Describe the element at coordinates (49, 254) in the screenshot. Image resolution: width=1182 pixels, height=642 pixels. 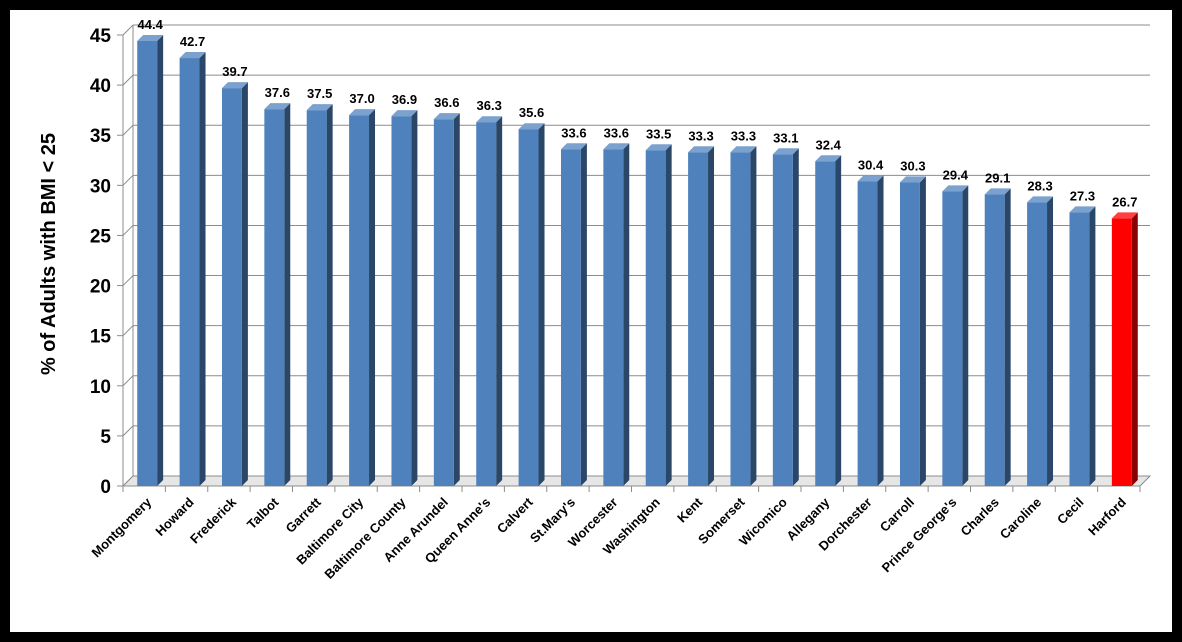
I see `y-axis-label: % of Adults with BMI < 25` at that location.